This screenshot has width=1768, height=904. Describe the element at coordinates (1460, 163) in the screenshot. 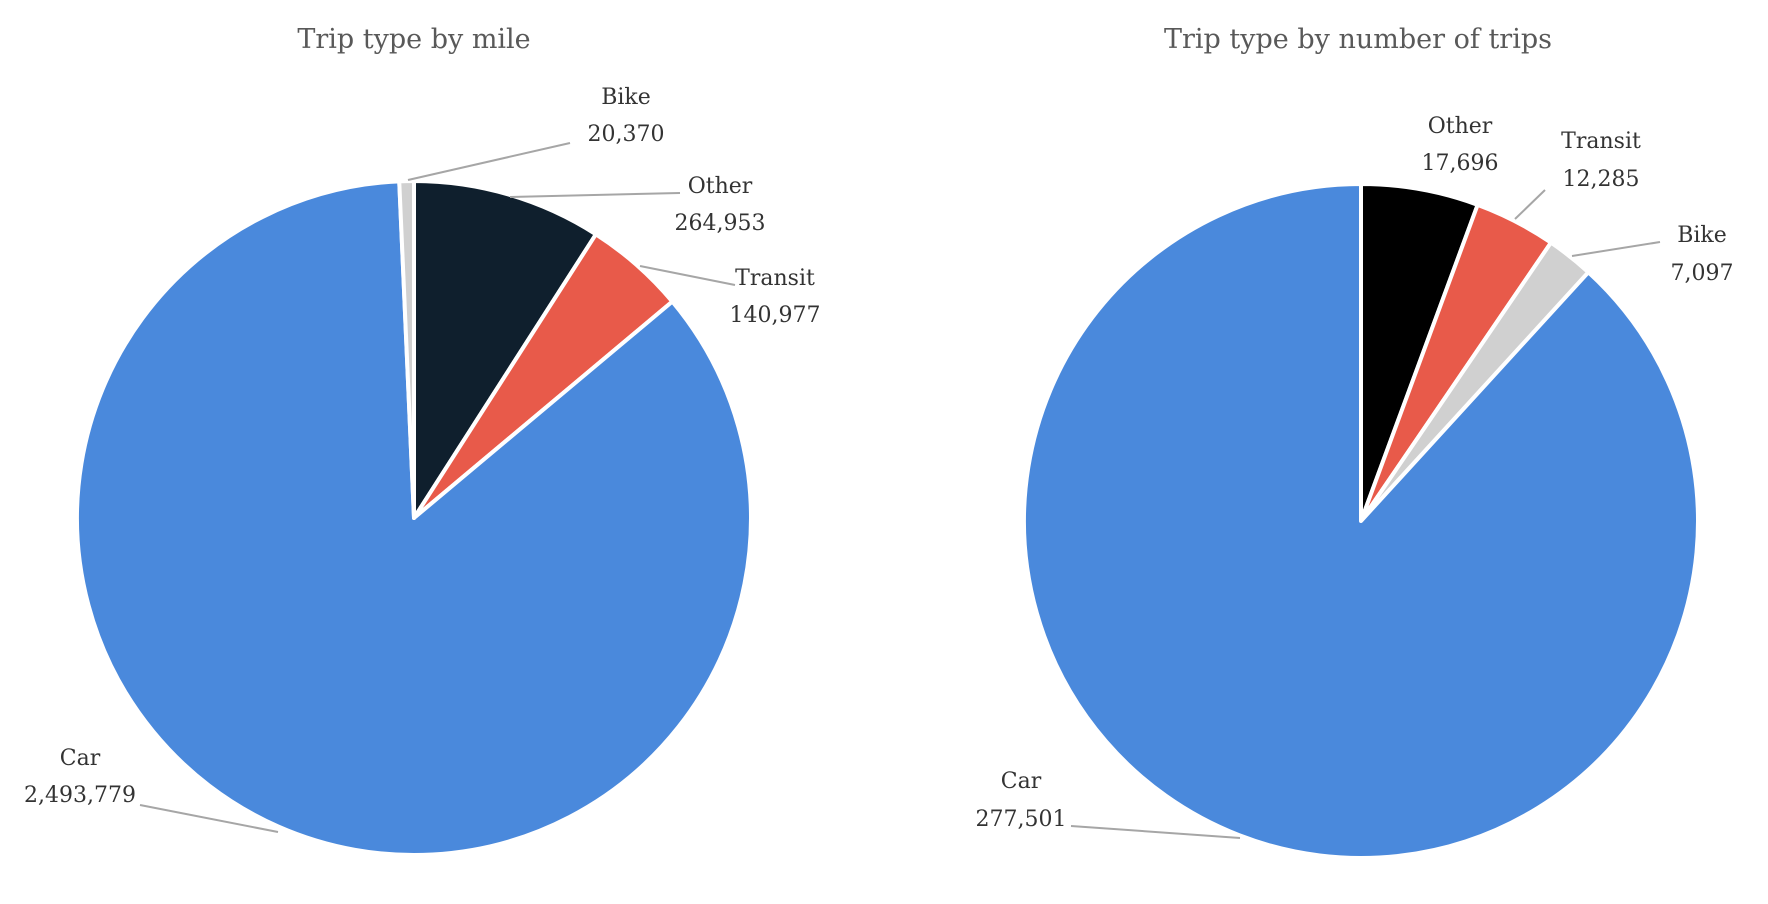

I see `slice-value-trips-other: 17,696` at that location.